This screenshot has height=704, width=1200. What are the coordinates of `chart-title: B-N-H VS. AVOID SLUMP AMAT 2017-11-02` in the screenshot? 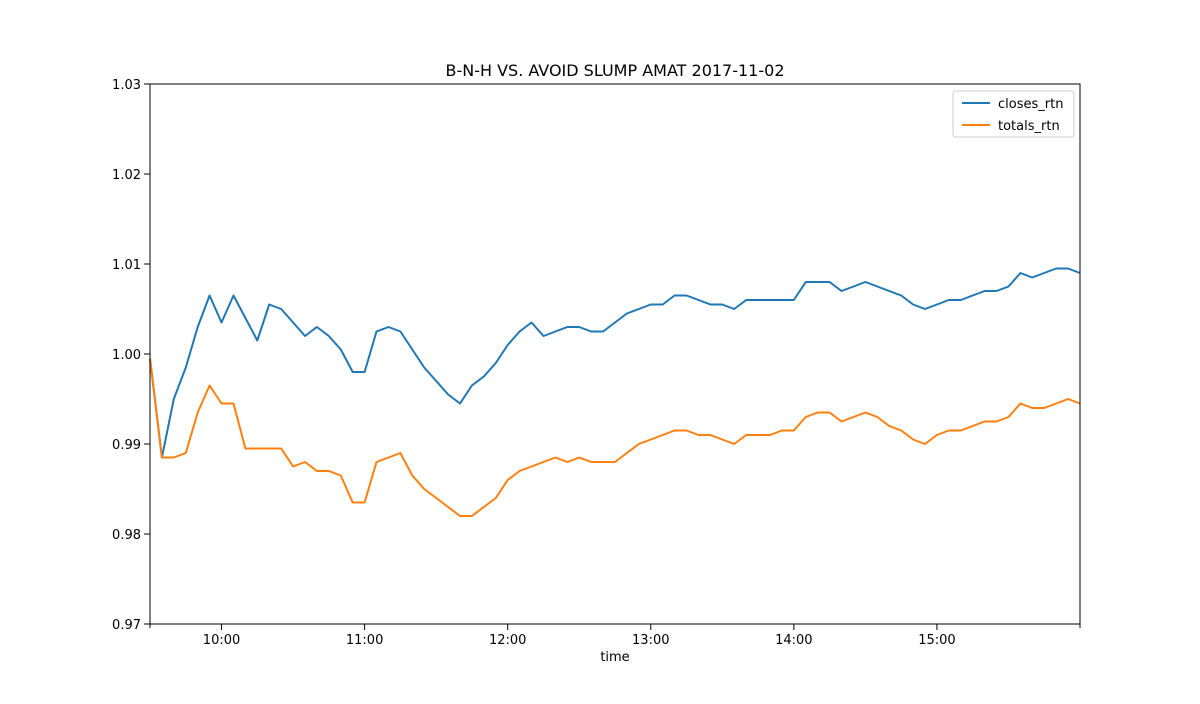 It's located at (614, 70).